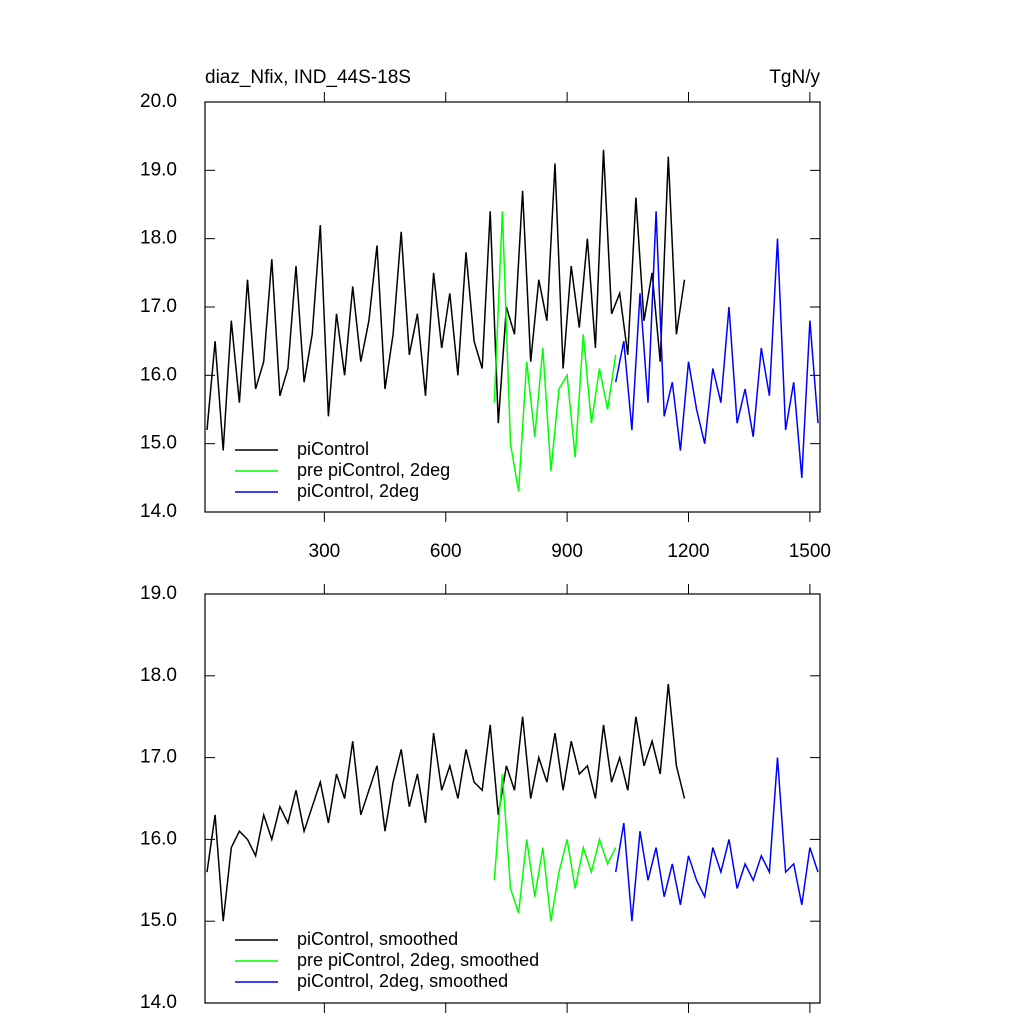 Image resolution: width=1024 pixels, height=1024 pixels. I want to click on legend-label: piControl, smoothed, so click(377, 939).